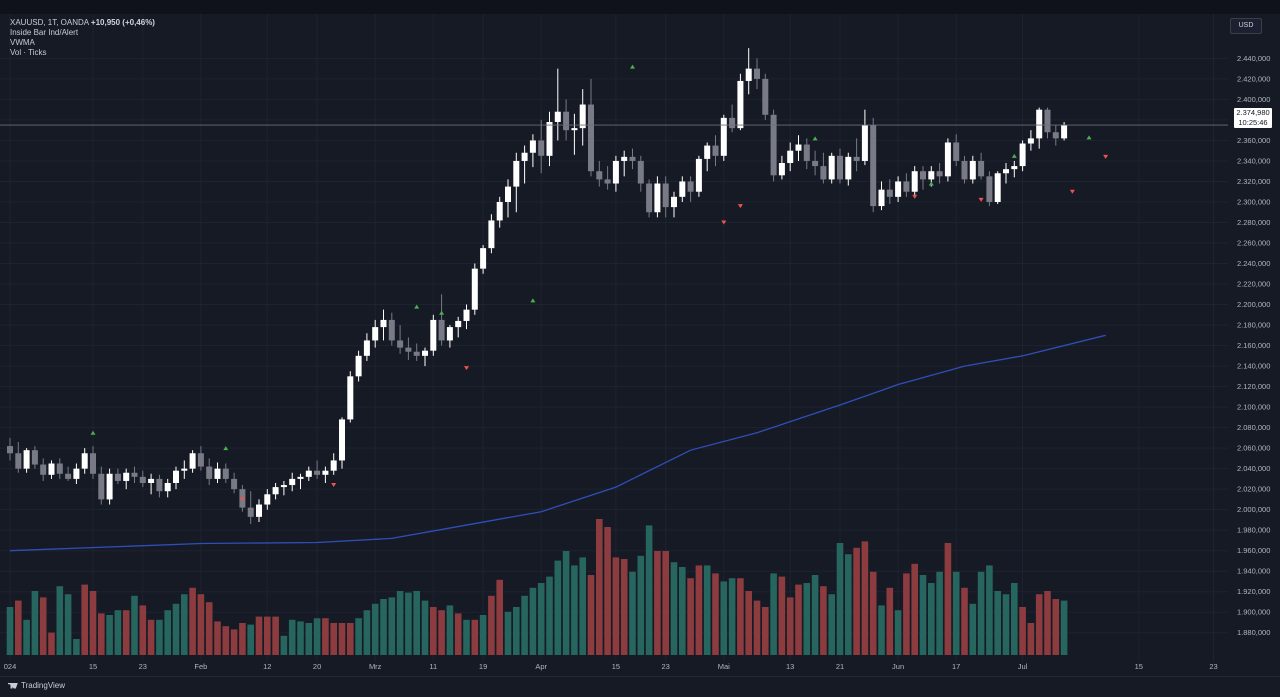  What do you see at coordinates (1253, 509) in the screenshot?
I see `price-tick-label: 2.000,000` at bounding box center [1253, 509].